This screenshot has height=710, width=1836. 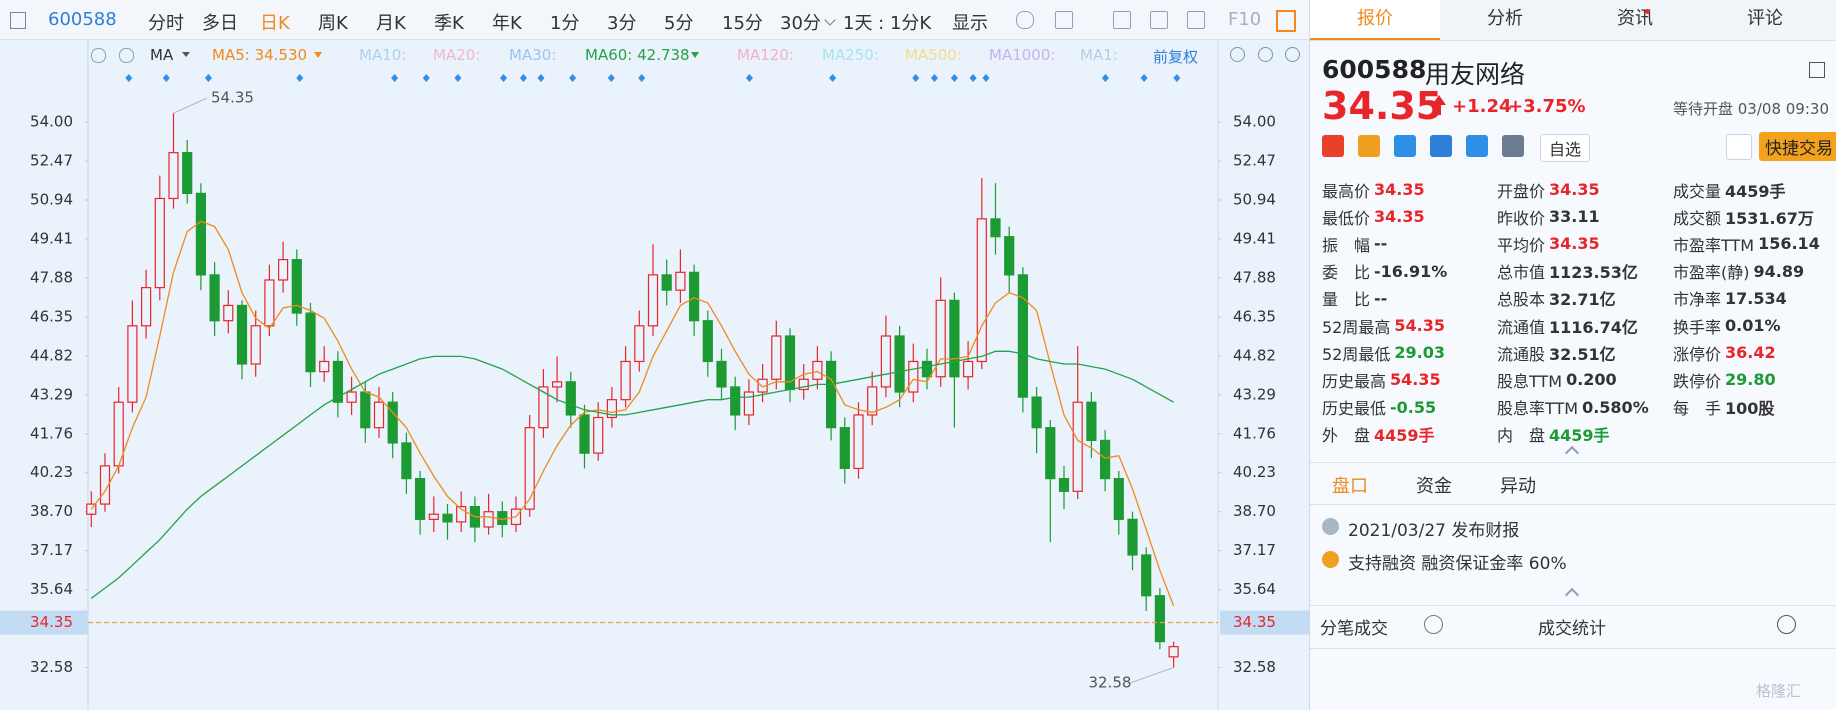 What do you see at coordinates (1797, 146) in the screenshot?
I see `trade-button: 快捷交易` at bounding box center [1797, 146].